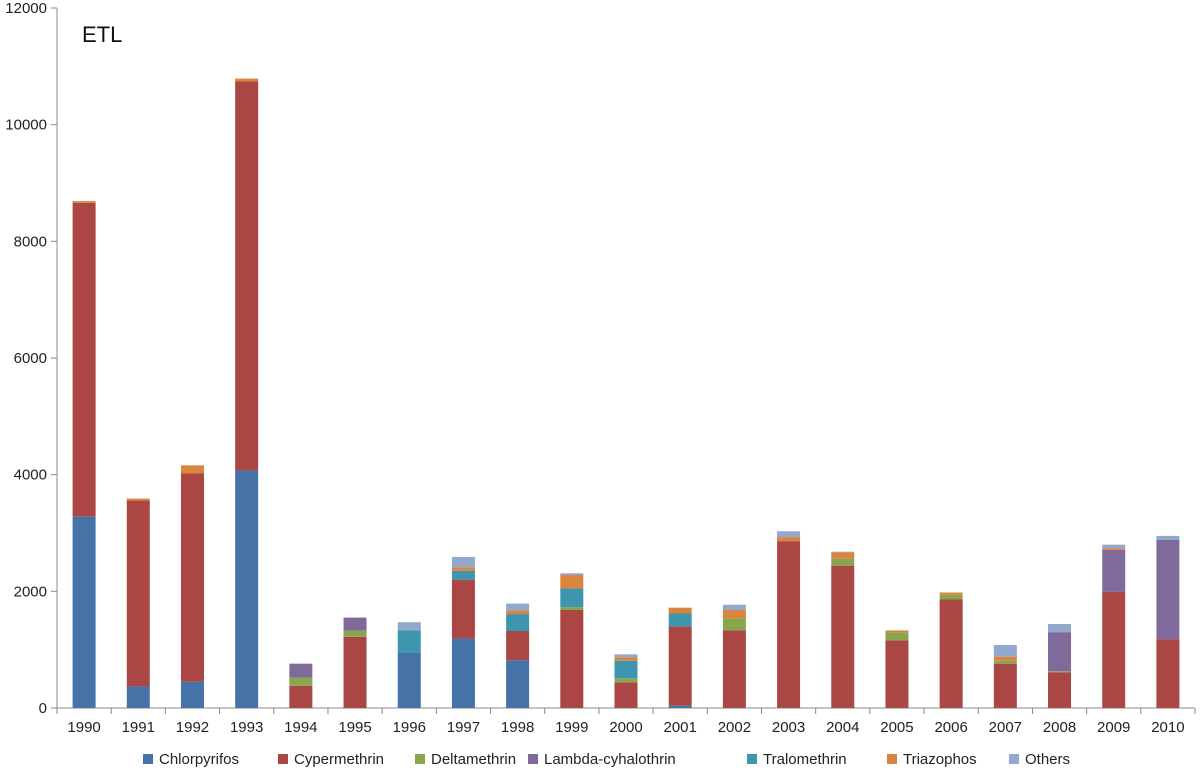 The image size is (1200, 775). Describe the element at coordinates (1167, 727) in the screenshot. I see `x-tick-label: 2010` at that location.